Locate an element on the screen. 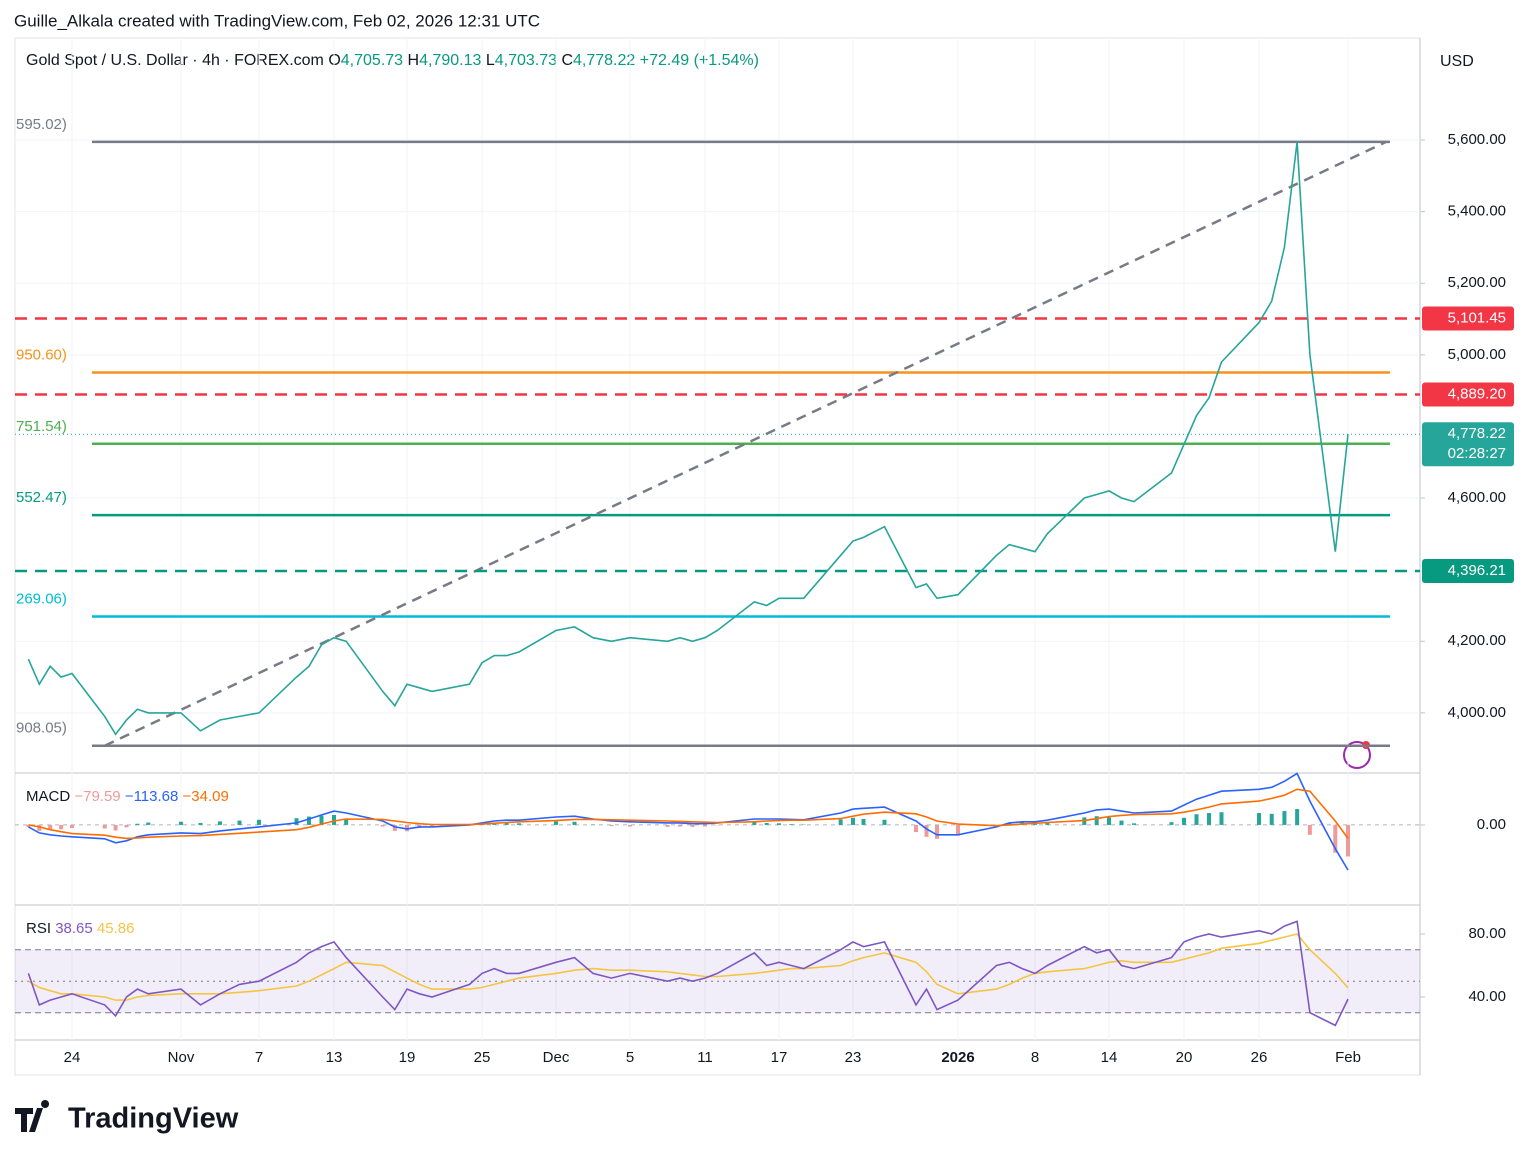  ohlc-key: O is located at coordinates (334, 60).